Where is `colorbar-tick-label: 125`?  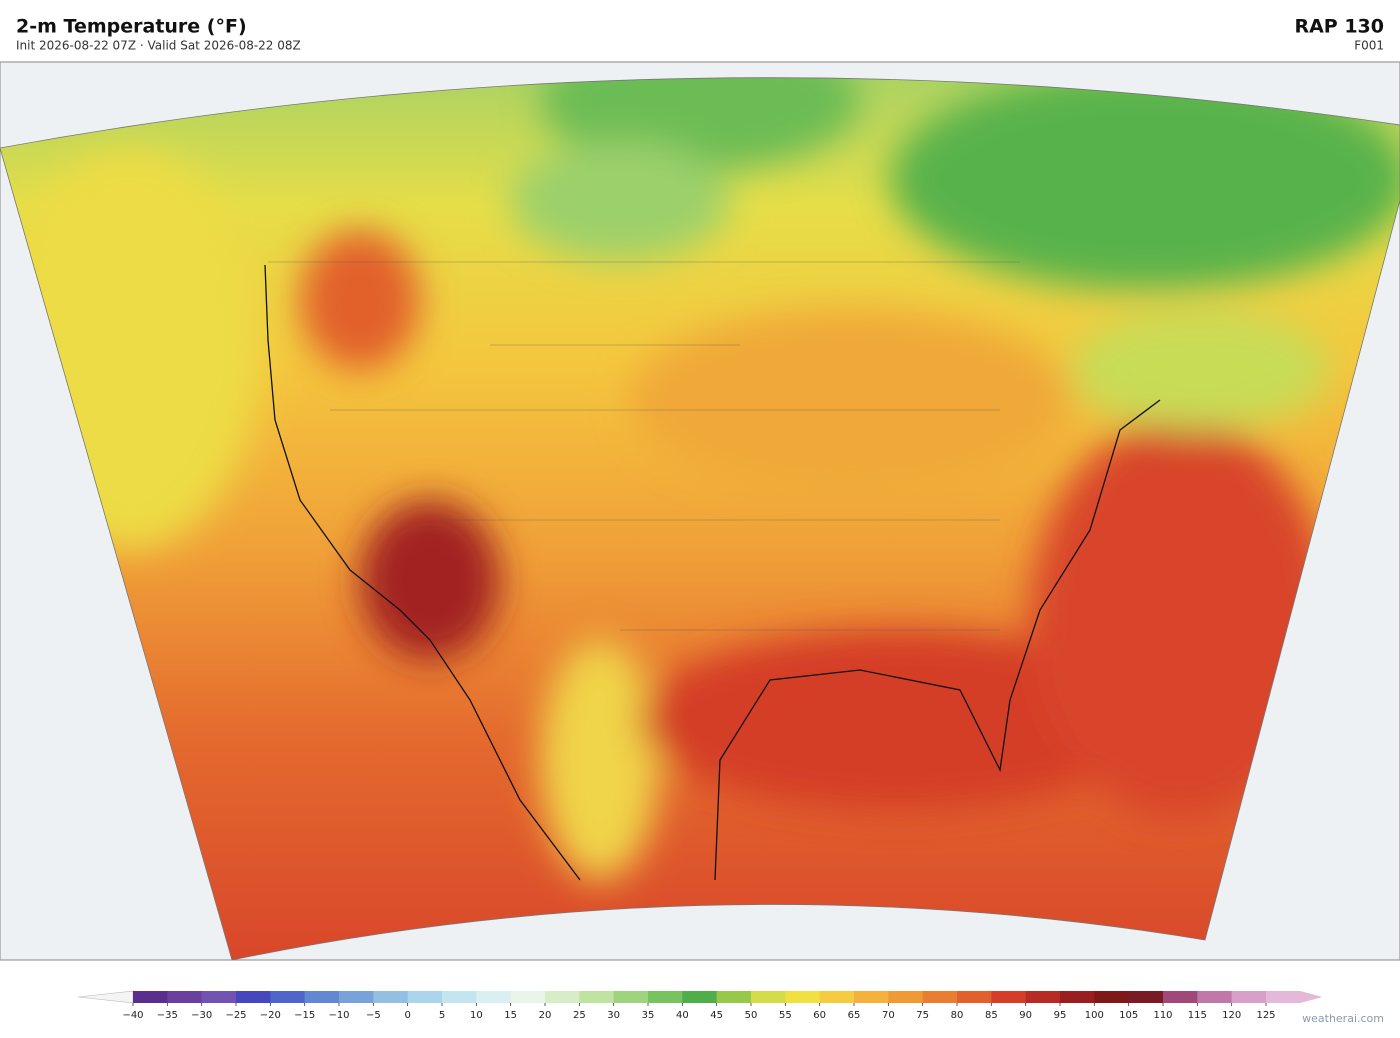 colorbar-tick-label: 125 is located at coordinates (1265, 1015).